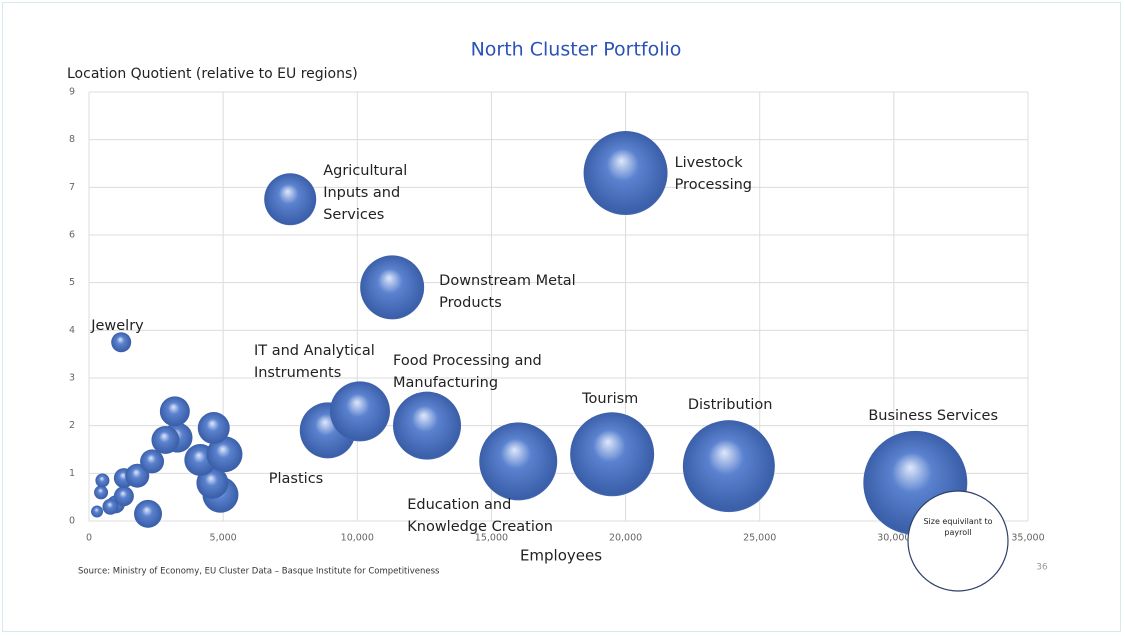  I want to click on y-tick-label: 6, so click(72, 235).